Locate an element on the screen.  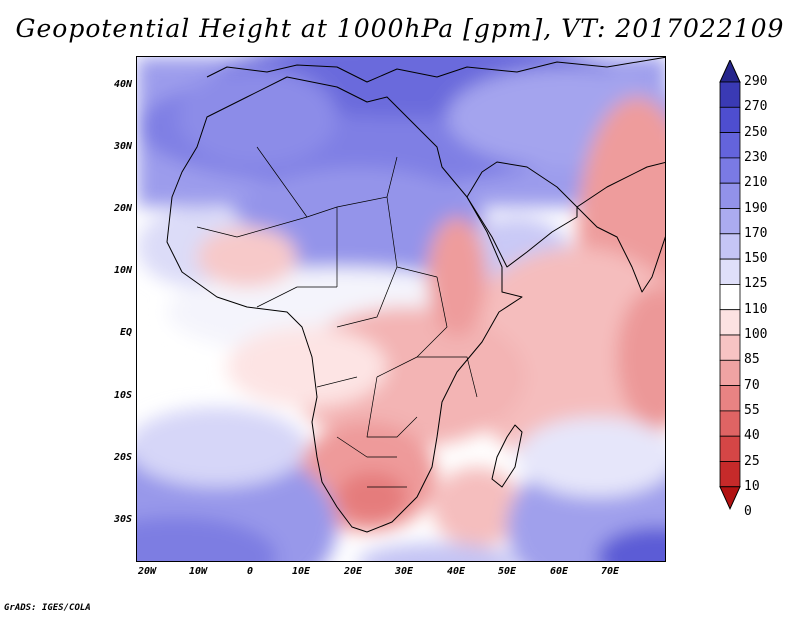
colorbar-label: 10 is located at coordinates (752, 486).